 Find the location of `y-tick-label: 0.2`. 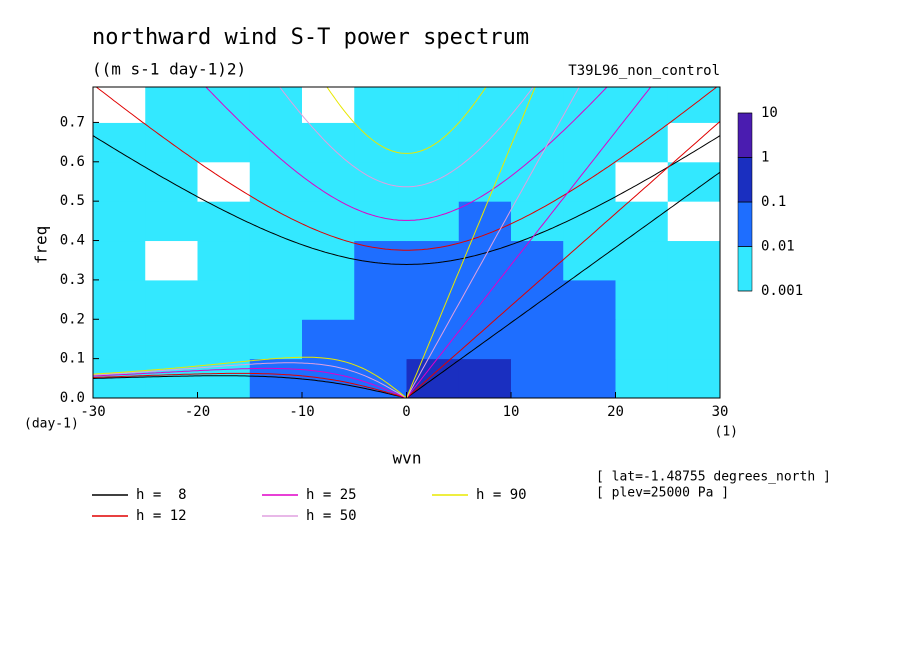

y-tick-label: 0.2 is located at coordinates (72, 319).